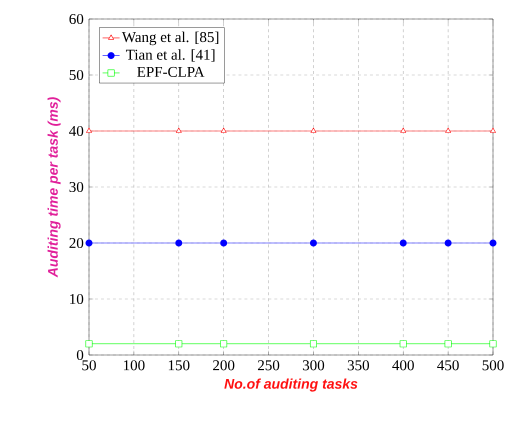 This screenshot has height=423, width=520. I want to click on y-tick-label: 20, so click(76, 243).